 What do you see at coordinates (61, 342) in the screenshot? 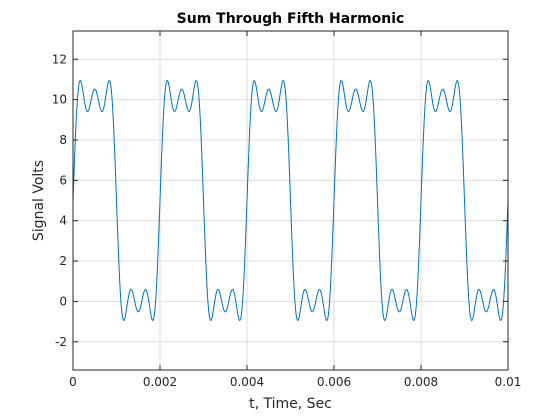
I see `y-tick-label: -2` at bounding box center [61, 342].